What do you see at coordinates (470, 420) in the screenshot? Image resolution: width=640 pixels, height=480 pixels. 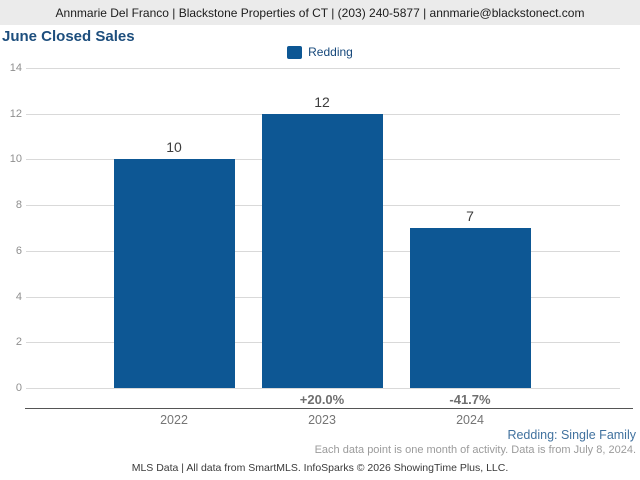 I see `x-axis-category-label: 2024` at bounding box center [470, 420].